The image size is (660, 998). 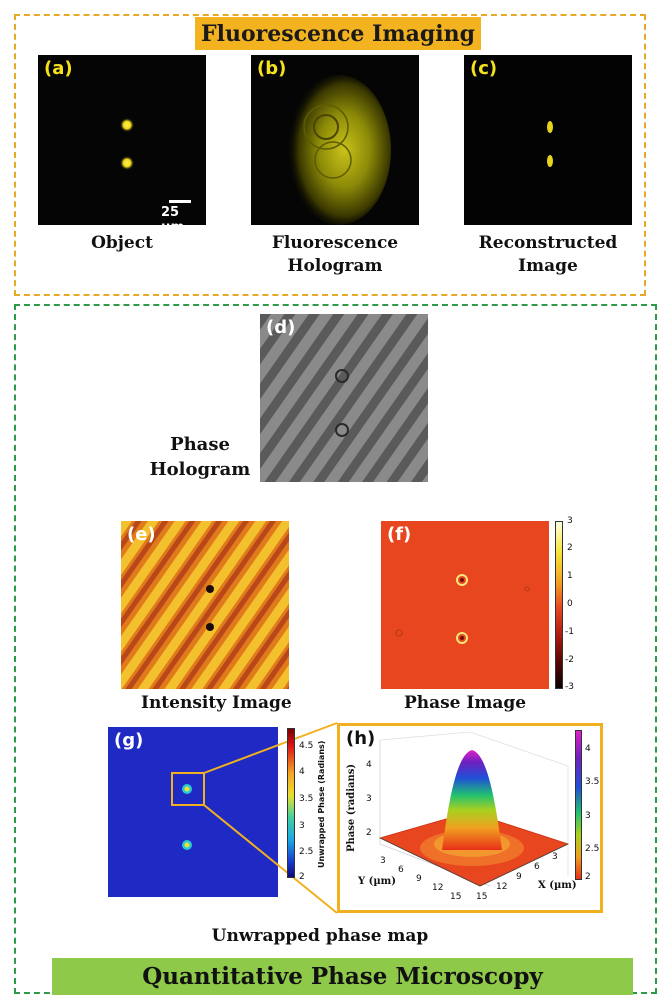 I want to click on panel-g-tick: 4, so click(x=302, y=772).